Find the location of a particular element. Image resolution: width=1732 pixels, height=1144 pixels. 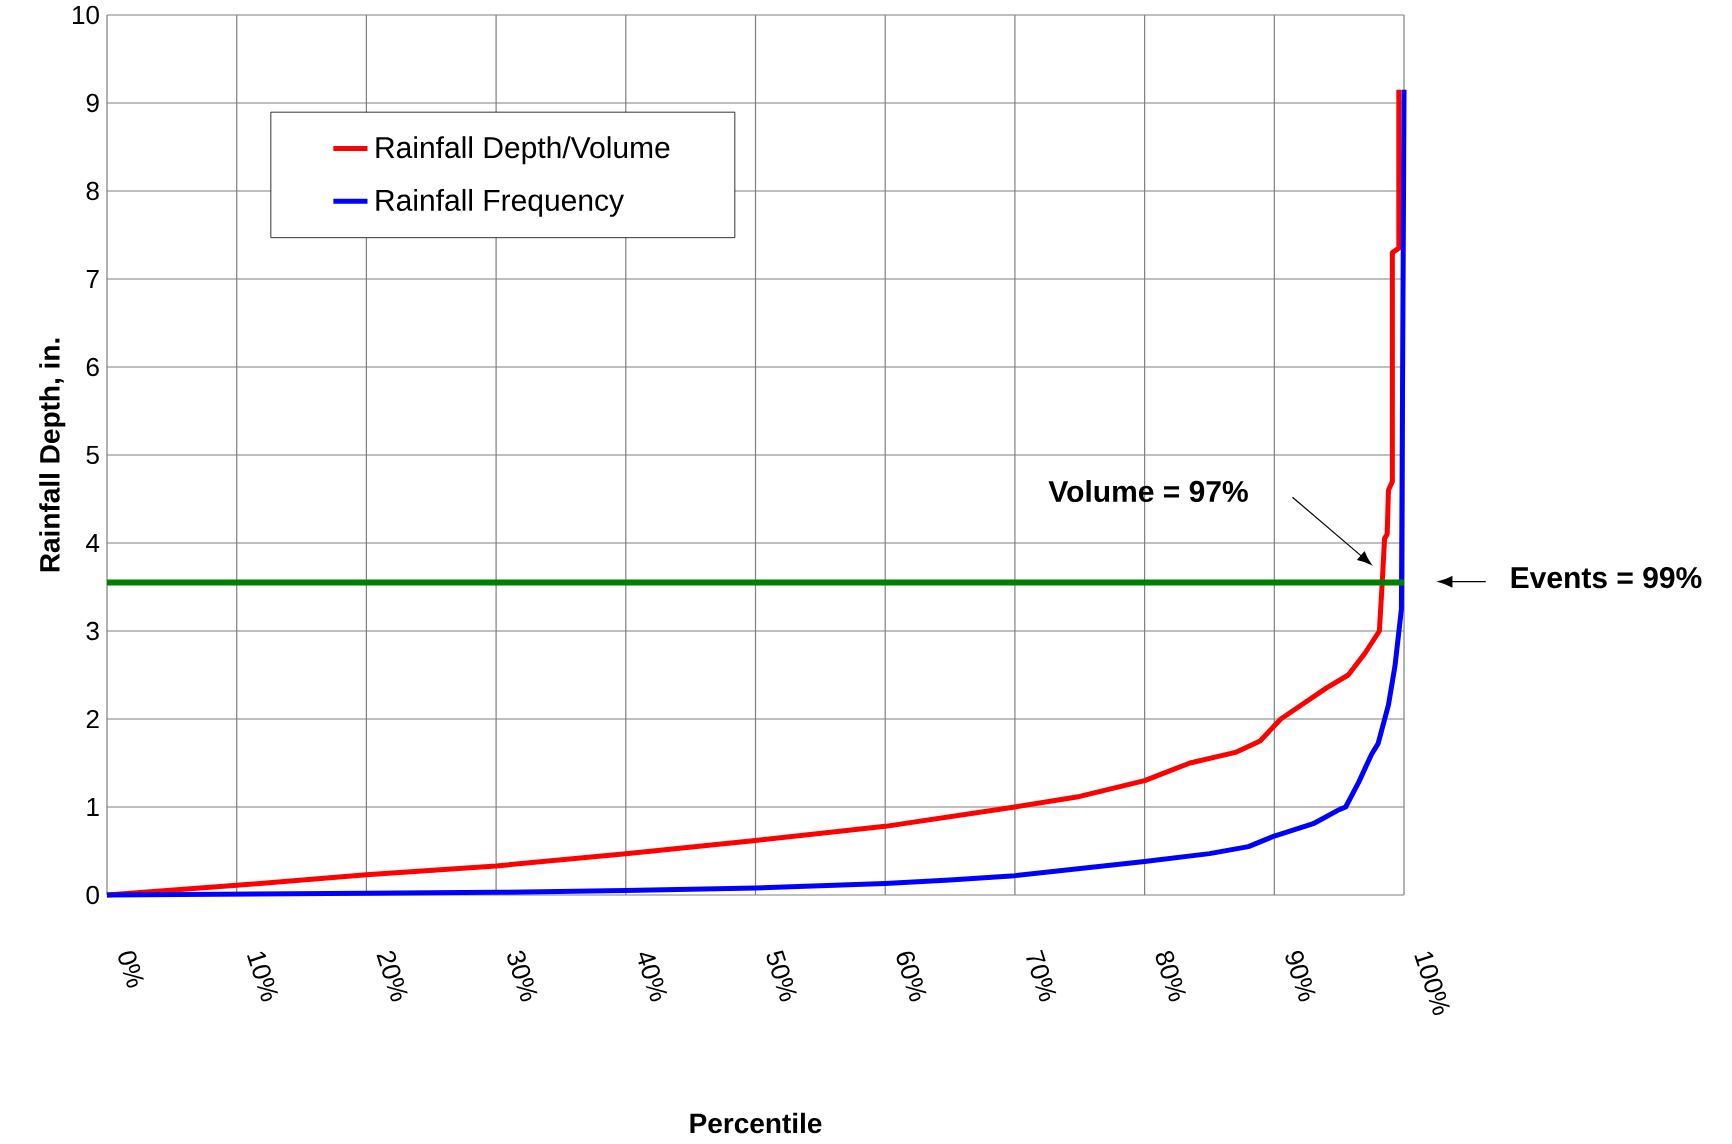

y-tick-label: 3 is located at coordinates (92, 631).